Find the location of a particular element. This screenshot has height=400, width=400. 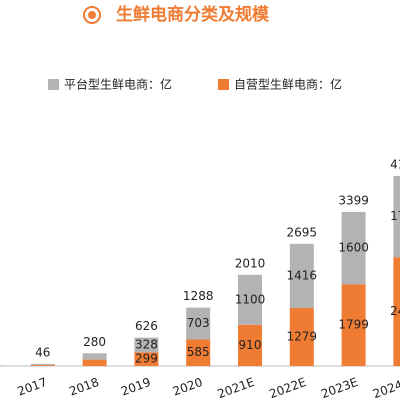

x-tick-label: 2023E is located at coordinates (339, 387).